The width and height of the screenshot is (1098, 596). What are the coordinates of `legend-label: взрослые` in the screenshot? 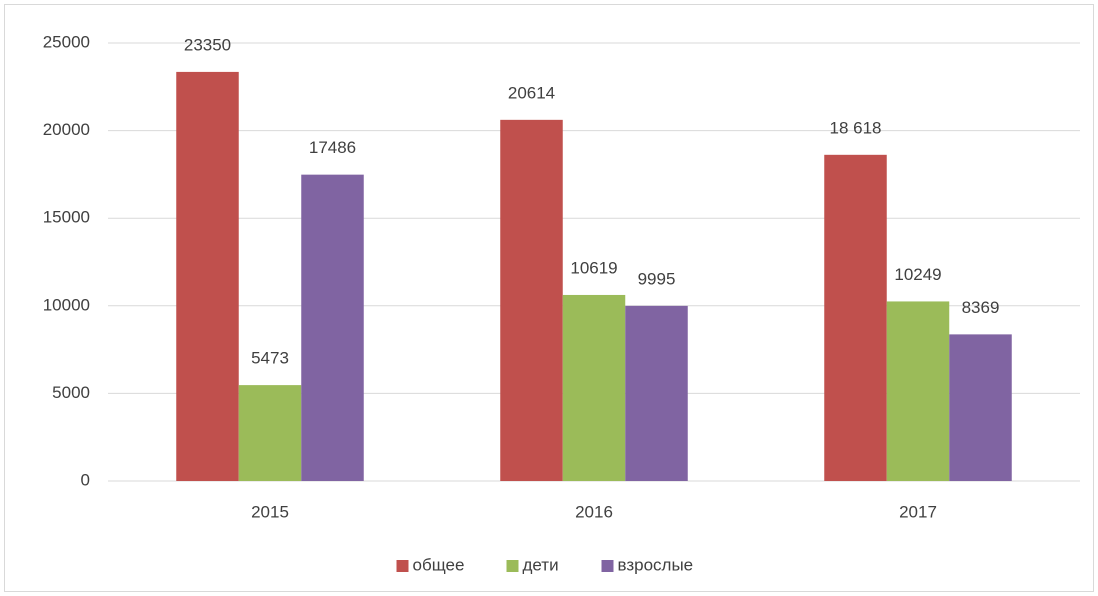 It's located at (656, 564).